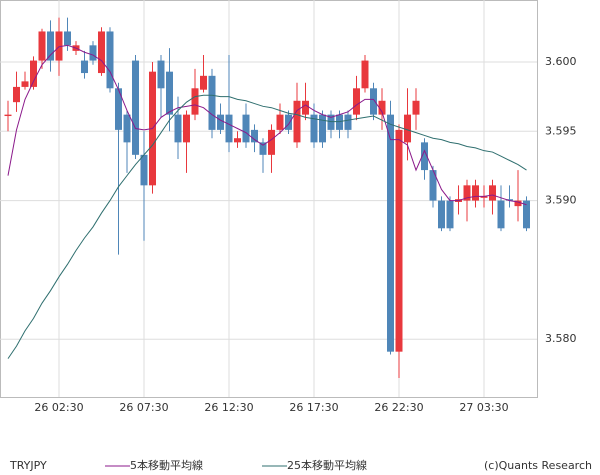 The image size is (600, 475). I want to click on x-tick-label: 26 22:30, so click(398, 407).